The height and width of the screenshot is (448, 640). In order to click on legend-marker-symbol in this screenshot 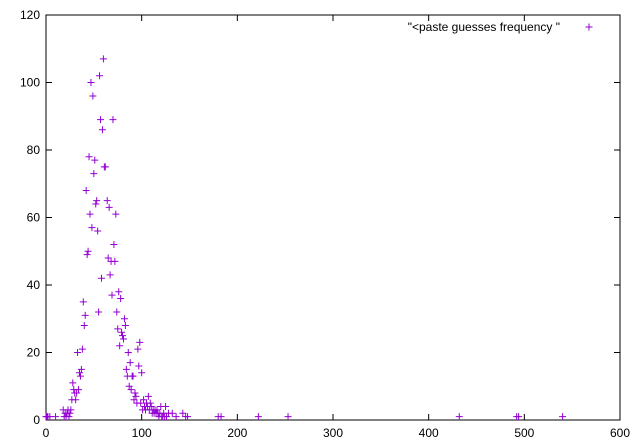, I will do `click(589, 27)`.